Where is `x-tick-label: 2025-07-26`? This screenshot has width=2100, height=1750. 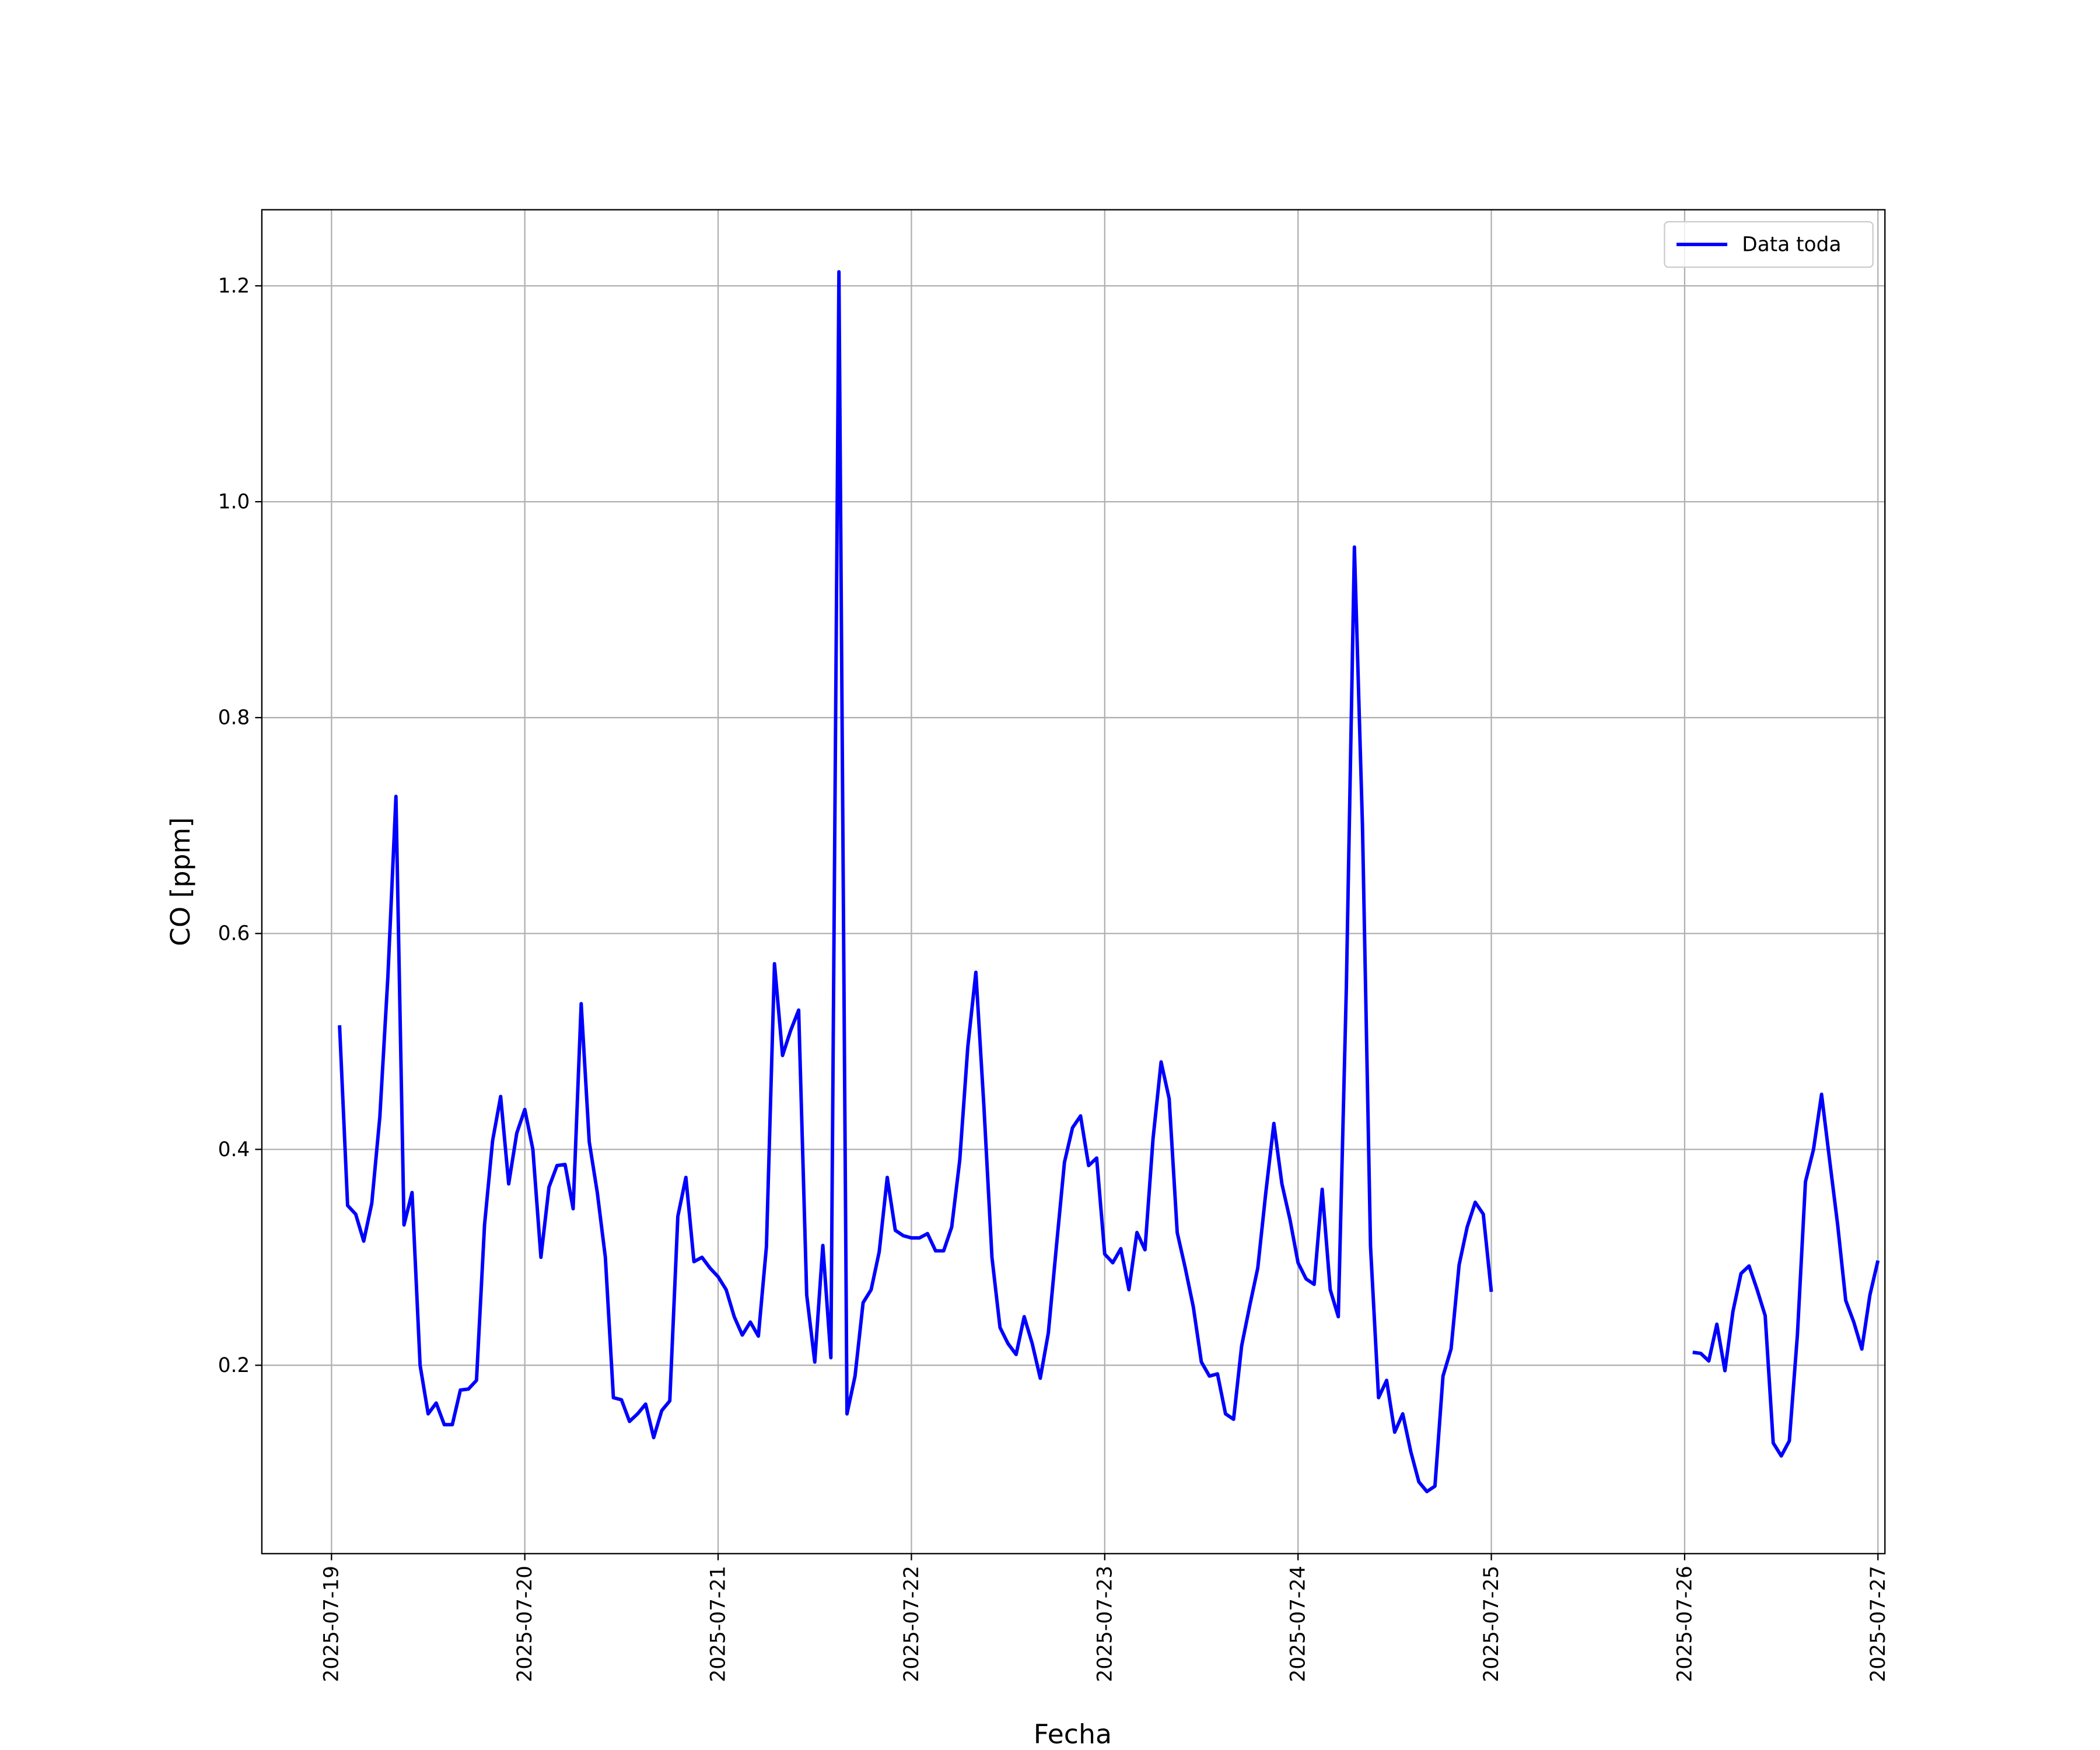 x-tick-label: 2025-07-26 is located at coordinates (1685, 1624).